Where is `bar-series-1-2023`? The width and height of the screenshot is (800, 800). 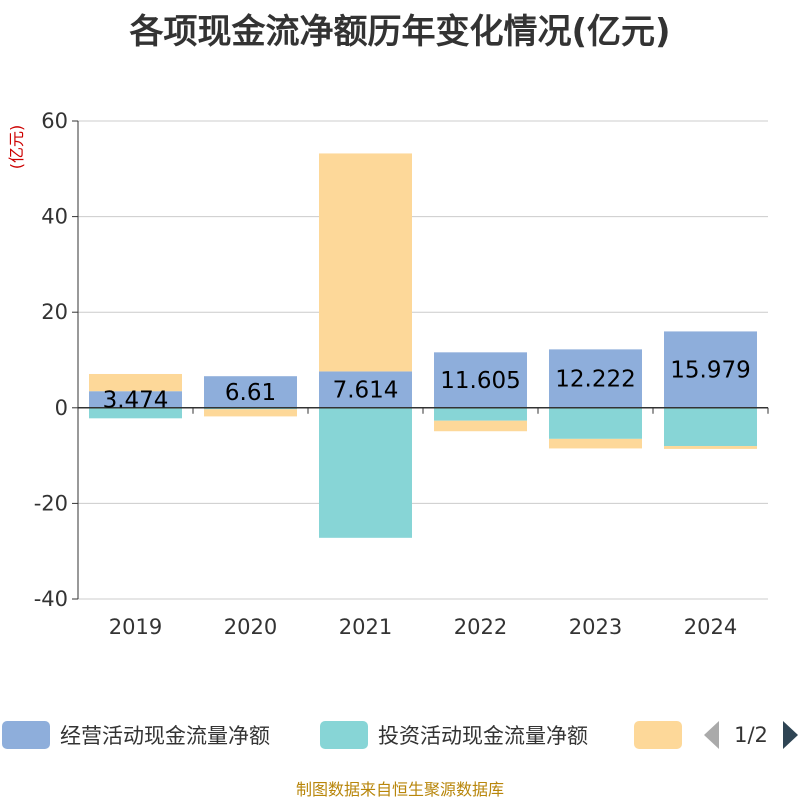
bar-series-1-2023 is located at coordinates (595, 378).